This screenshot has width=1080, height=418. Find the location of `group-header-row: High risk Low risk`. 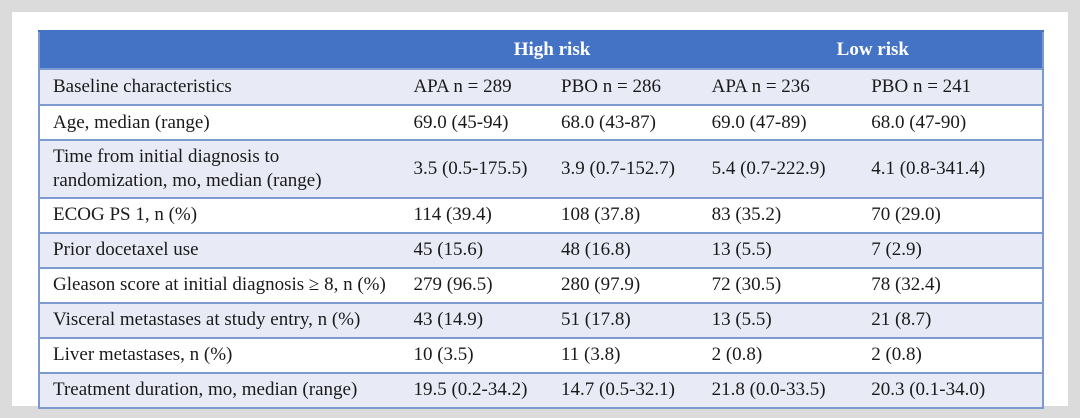

group-header-row: High risk Low risk is located at coordinates (541, 50).